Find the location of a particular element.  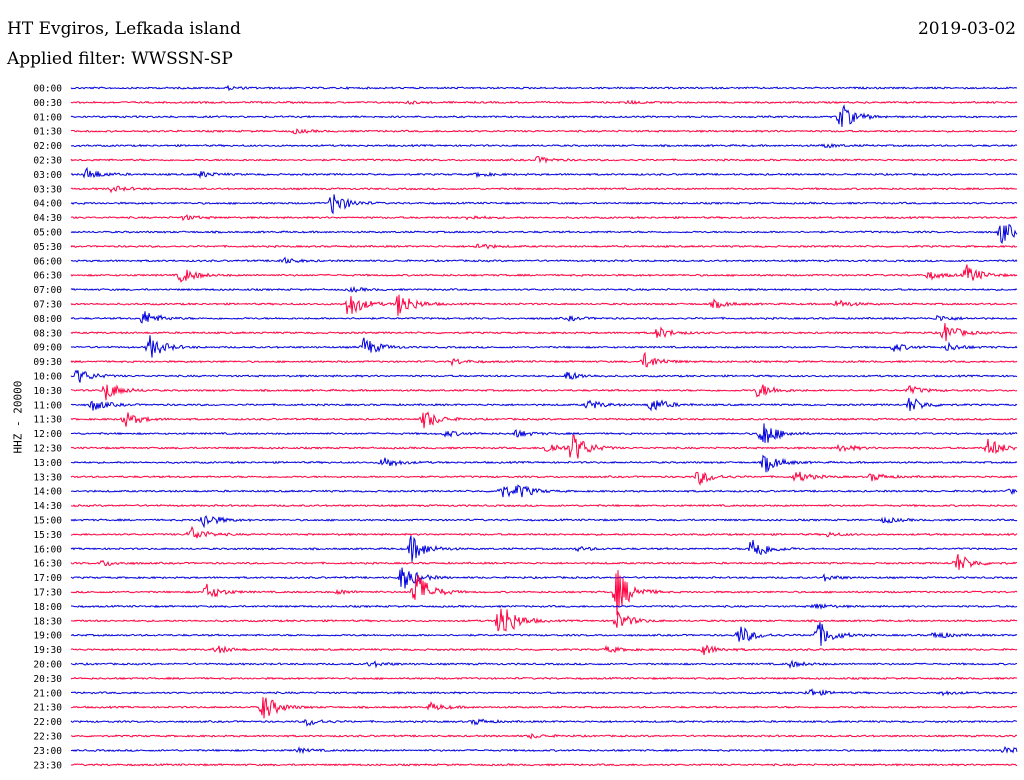

row-time-label: 20:30 is located at coordinates (47, 679).